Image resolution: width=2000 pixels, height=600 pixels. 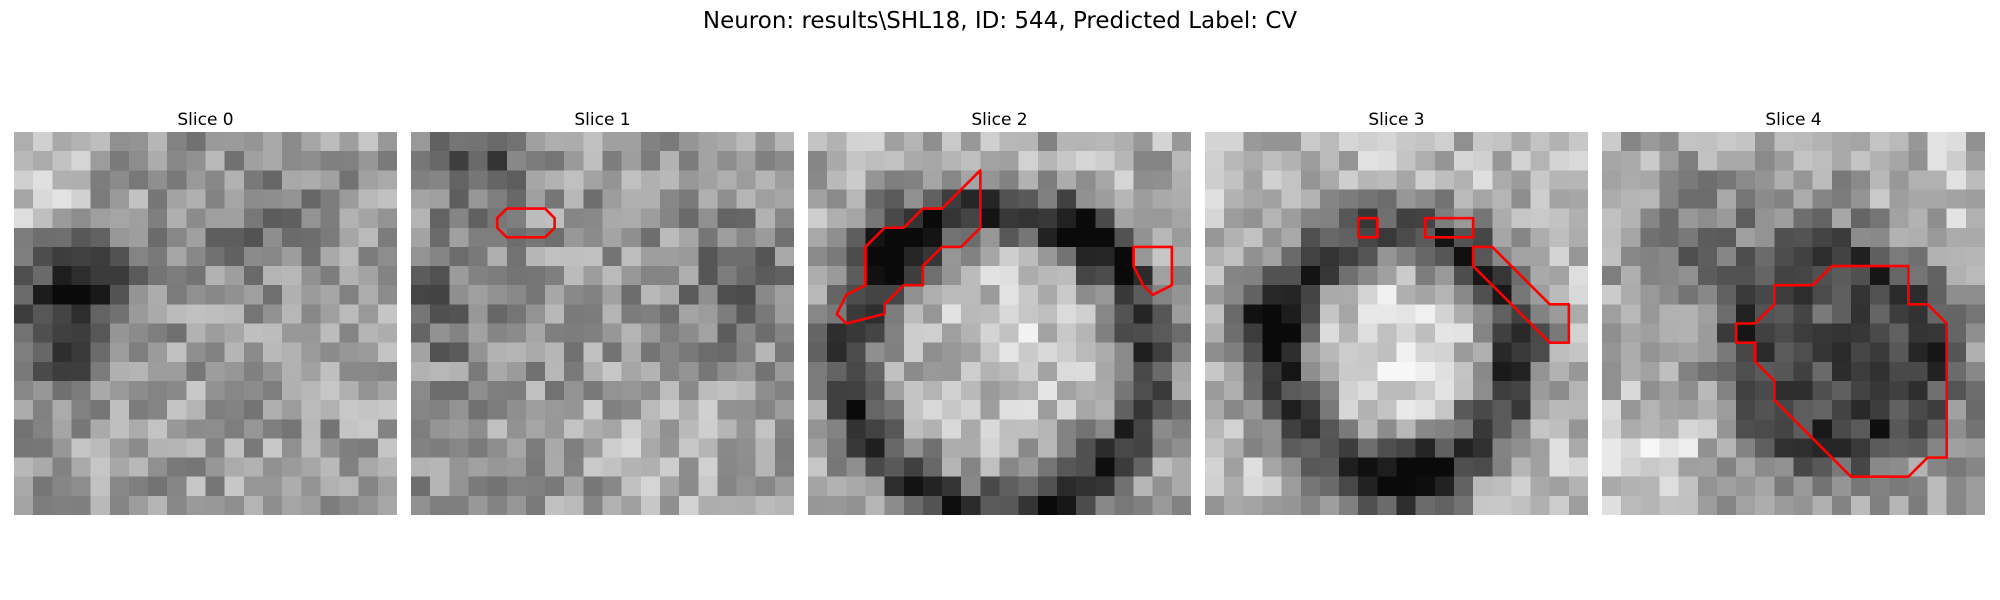 What do you see at coordinates (205, 120) in the screenshot?
I see `slice-title: Slice 0` at bounding box center [205, 120].